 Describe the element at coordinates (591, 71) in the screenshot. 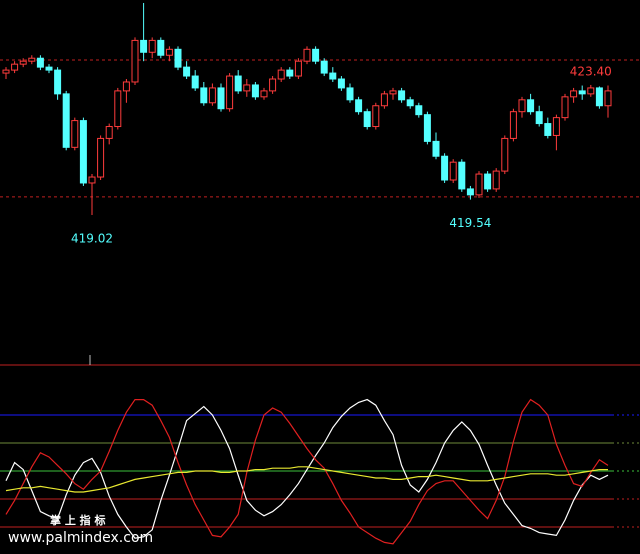

I see `price-annotation: 423.40` at that location.